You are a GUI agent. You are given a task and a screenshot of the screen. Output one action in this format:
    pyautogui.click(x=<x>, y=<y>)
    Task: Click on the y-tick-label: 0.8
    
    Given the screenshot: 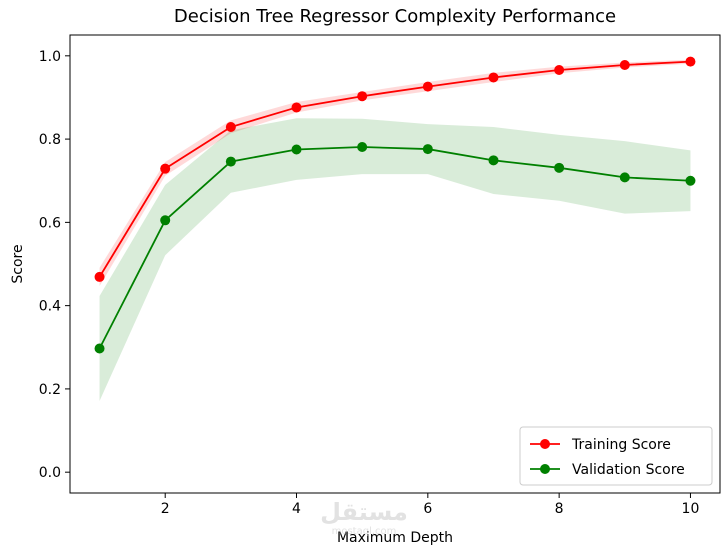 What is the action you would take?
    pyautogui.click(x=50, y=140)
    